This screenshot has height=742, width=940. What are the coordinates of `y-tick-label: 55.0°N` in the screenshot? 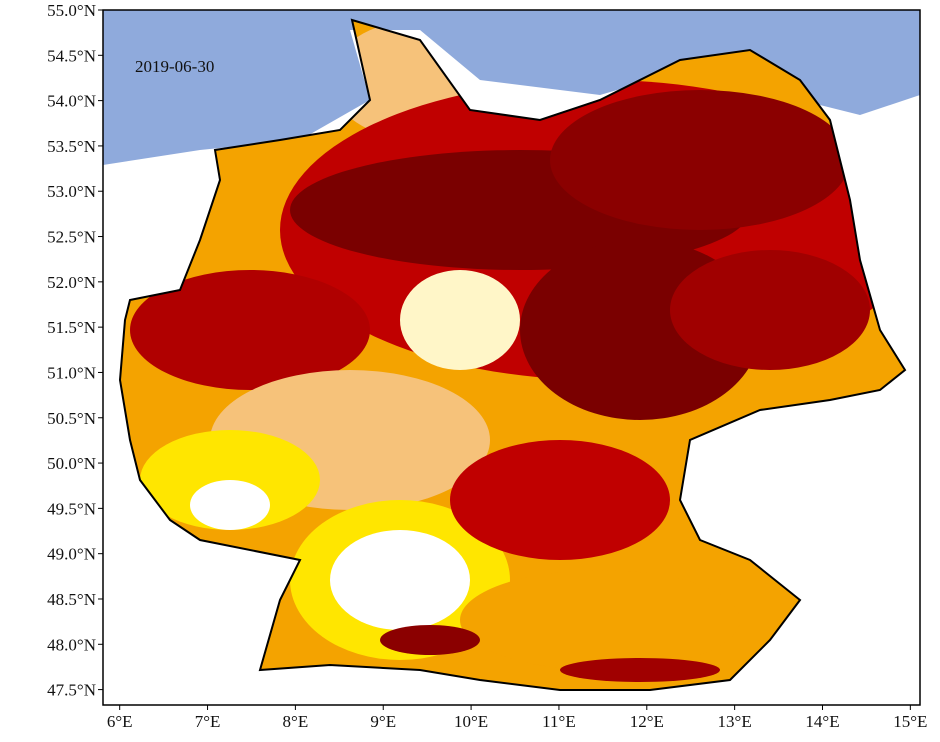 It's located at (71, 10).